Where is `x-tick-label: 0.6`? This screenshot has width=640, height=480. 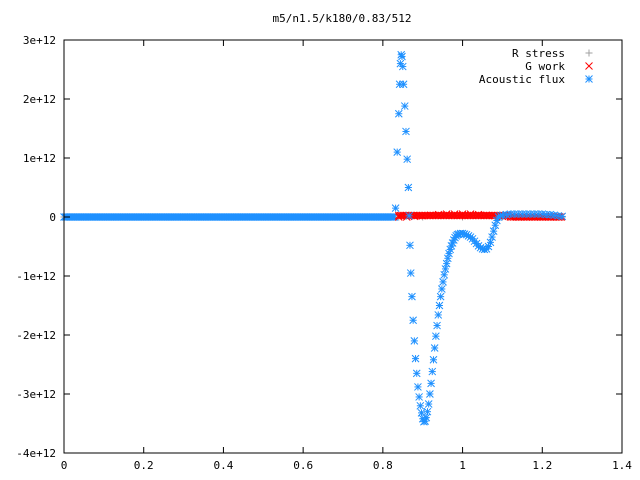
x-tick-label: 0.6 is located at coordinates (303, 465).